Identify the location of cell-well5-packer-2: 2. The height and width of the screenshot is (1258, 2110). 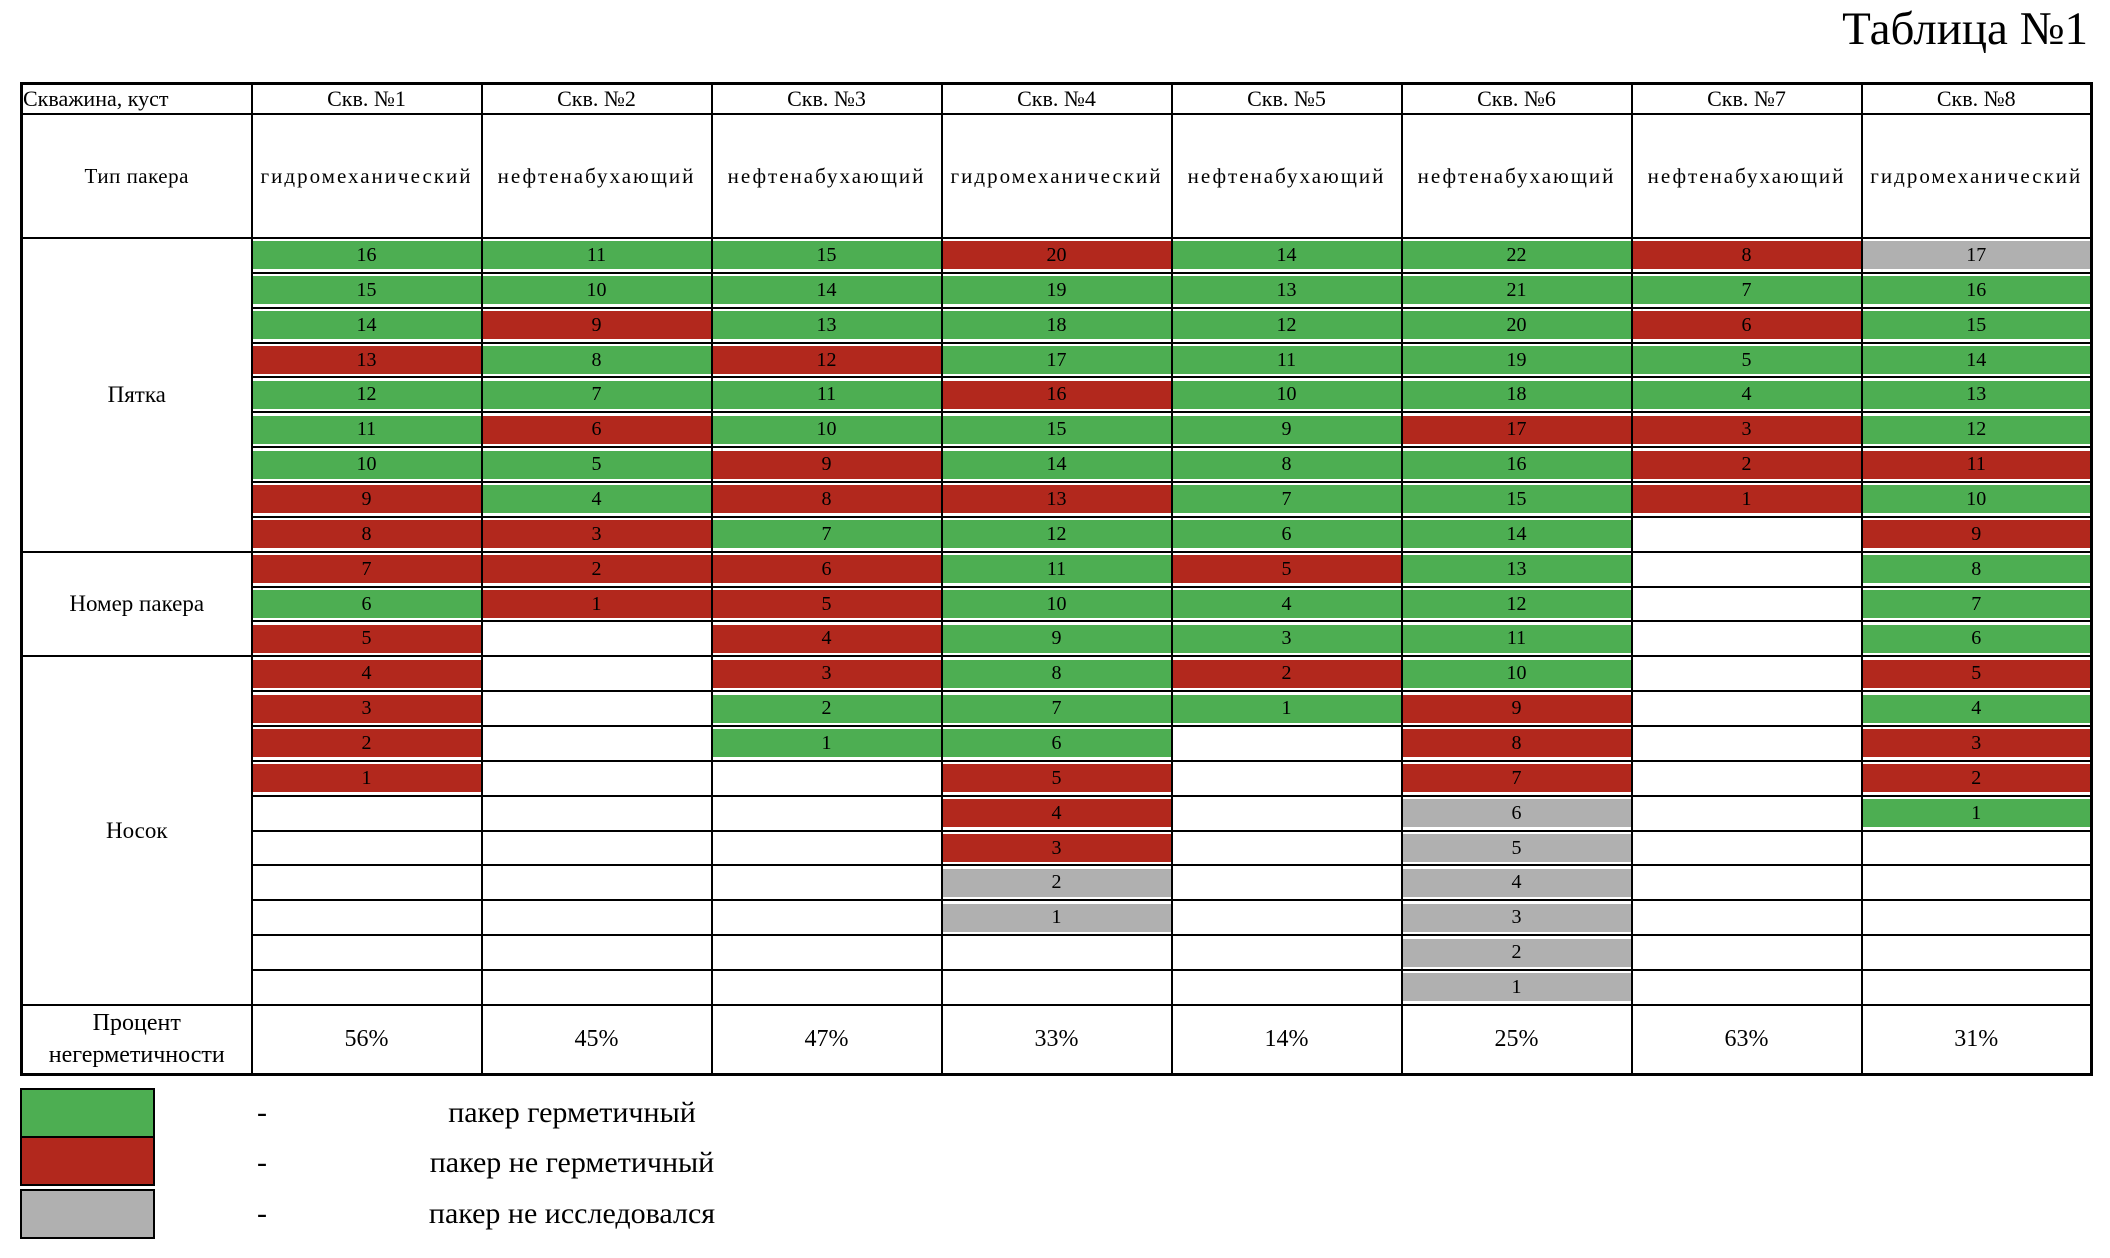
(1286, 674).